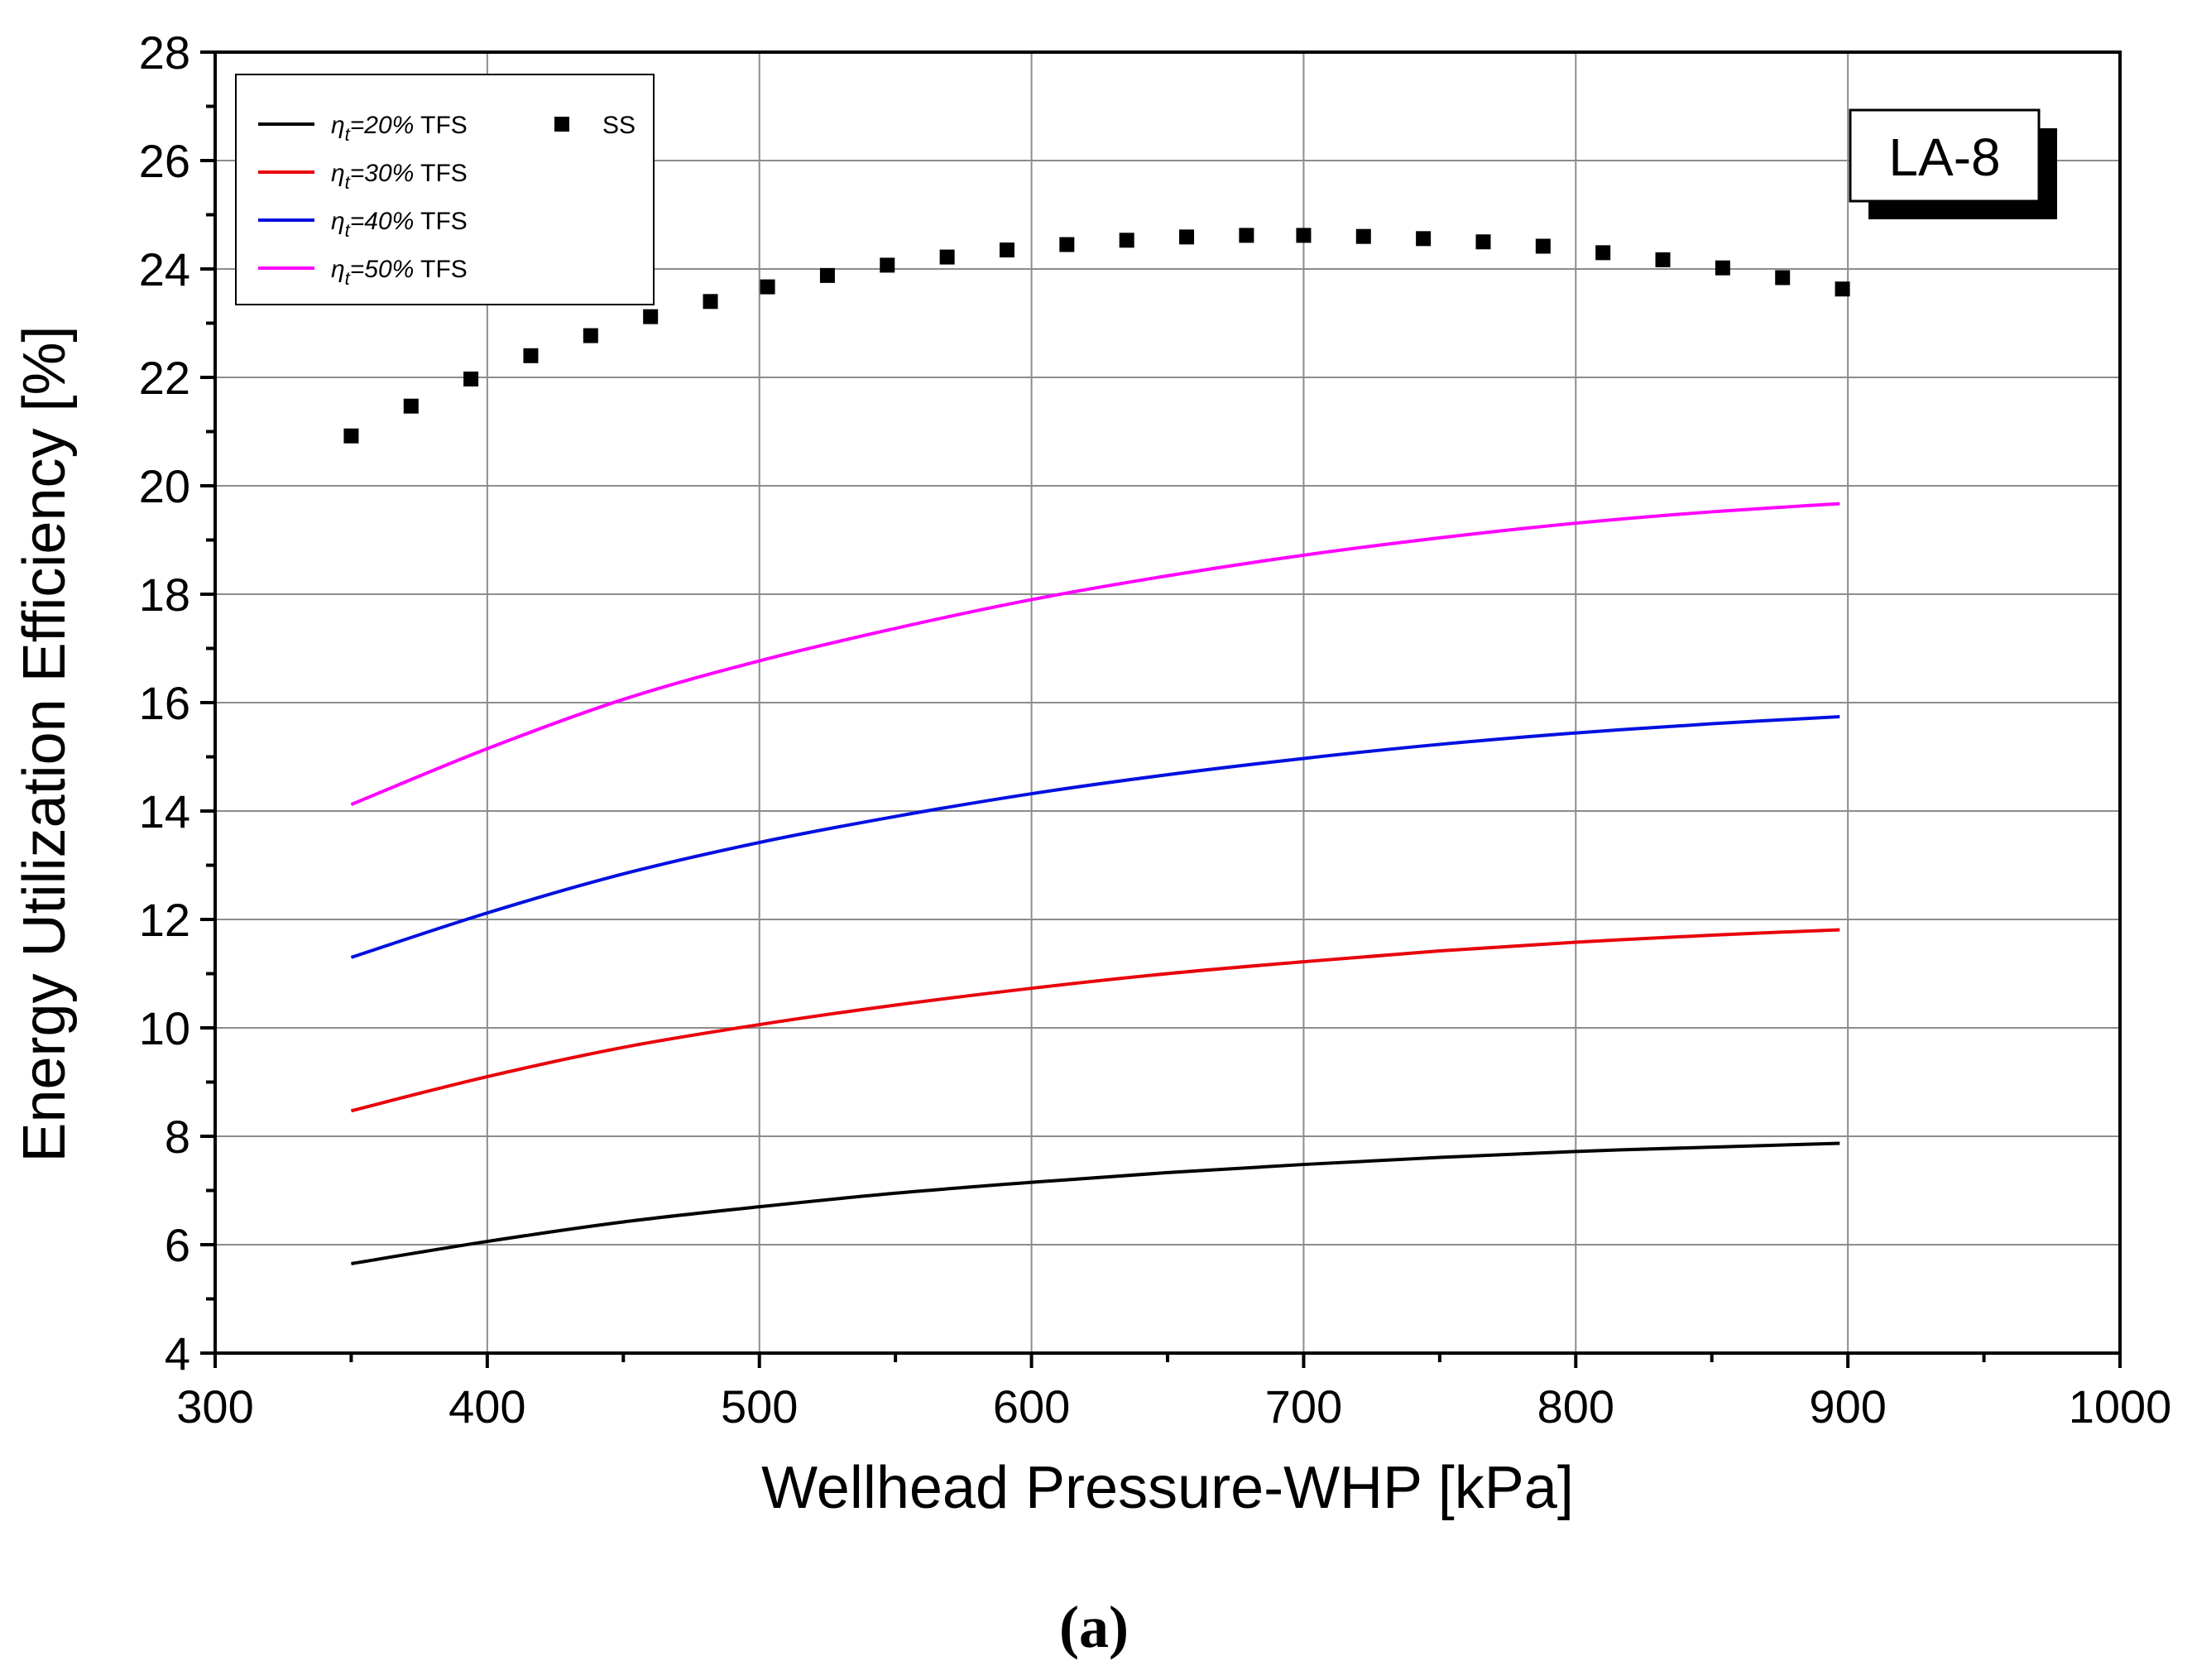 This screenshot has height=1680, width=2192. I want to click on y-tick-label: 12, so click(164, 920).